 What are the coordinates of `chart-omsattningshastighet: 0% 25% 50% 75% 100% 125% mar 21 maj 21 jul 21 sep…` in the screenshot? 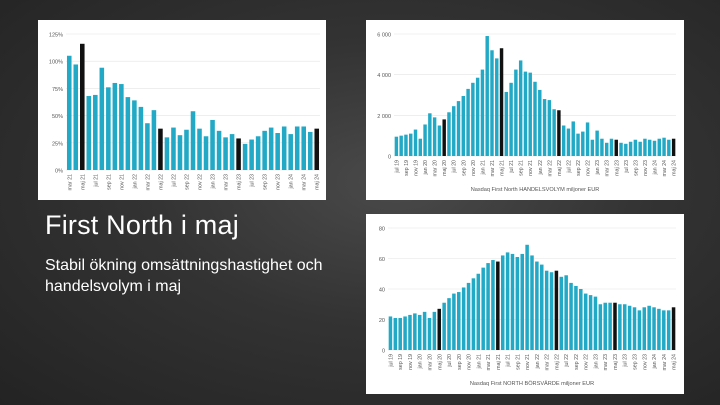 It's located at (185, 112).